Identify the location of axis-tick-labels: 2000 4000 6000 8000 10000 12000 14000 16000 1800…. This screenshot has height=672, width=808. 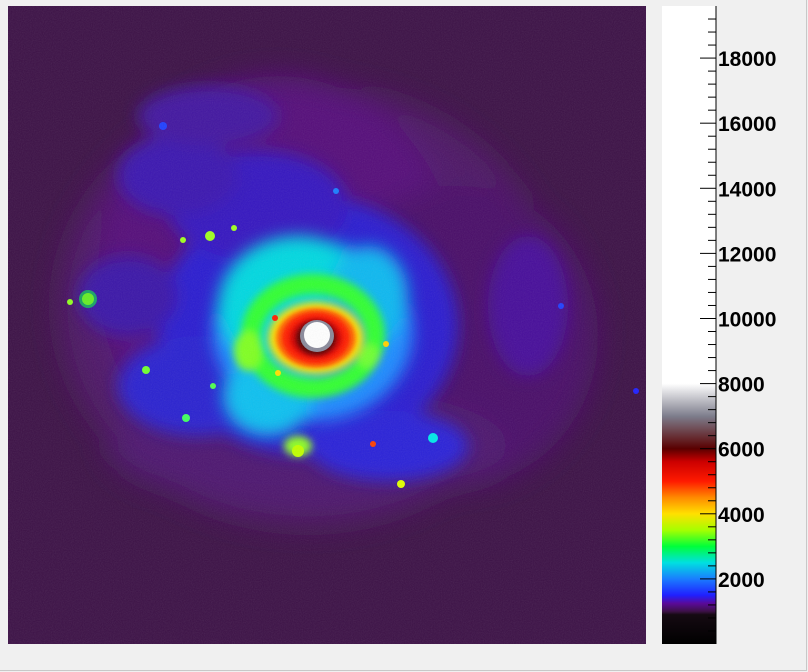
(747, 320).